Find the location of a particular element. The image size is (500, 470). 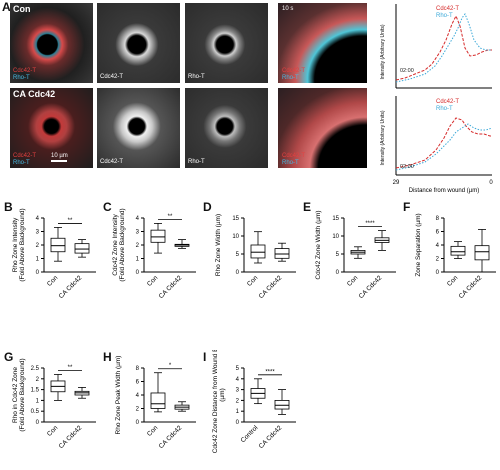

line-xlabel: Distance from wound (µm) is located at coordinates (444, 191).